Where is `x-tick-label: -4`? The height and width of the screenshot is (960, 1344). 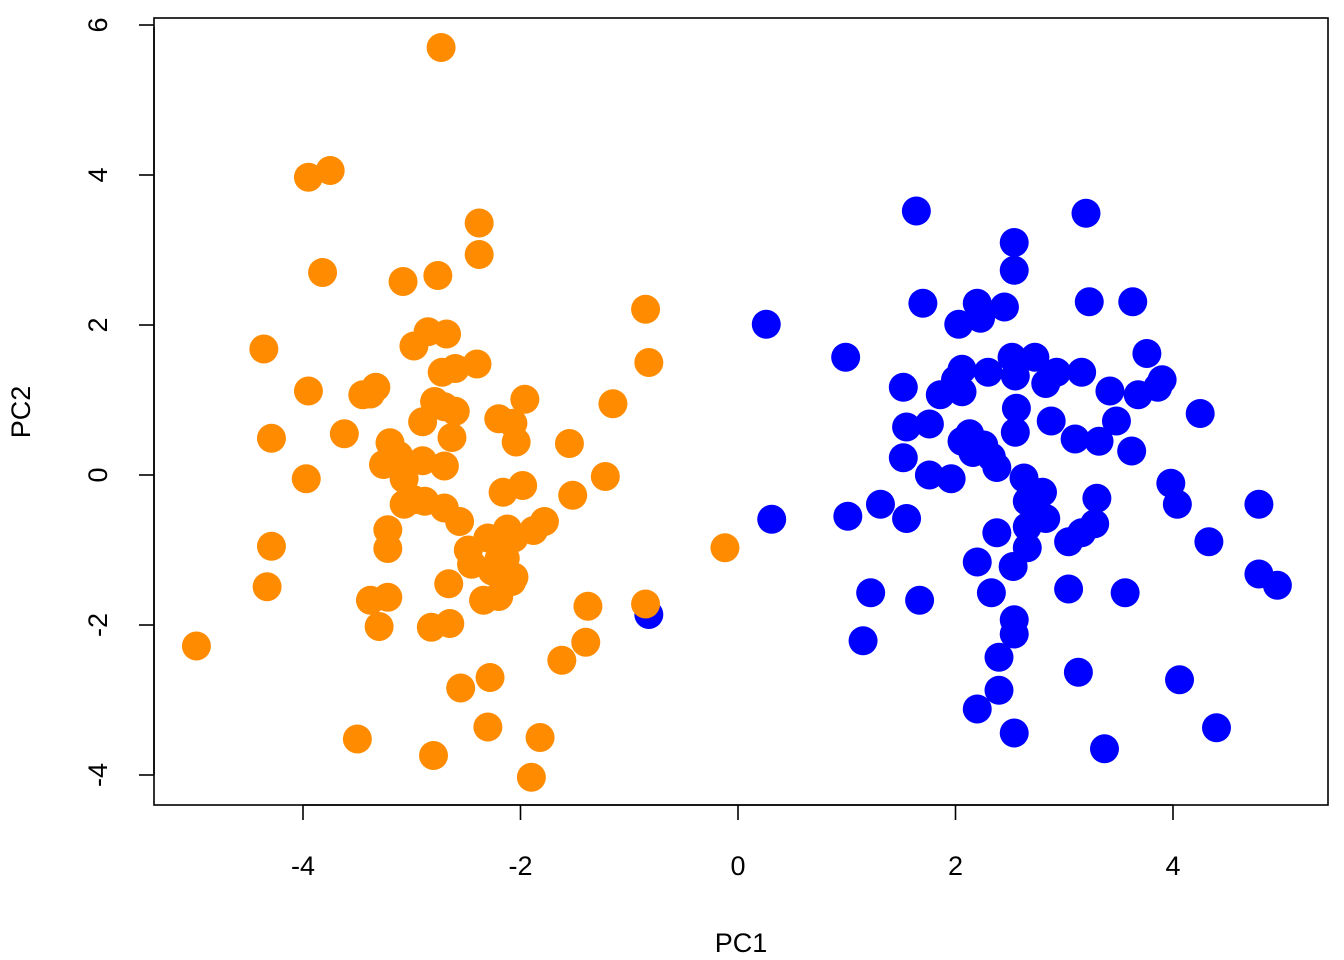 x-tick-label: -4 is located at coordinates (303, 866).